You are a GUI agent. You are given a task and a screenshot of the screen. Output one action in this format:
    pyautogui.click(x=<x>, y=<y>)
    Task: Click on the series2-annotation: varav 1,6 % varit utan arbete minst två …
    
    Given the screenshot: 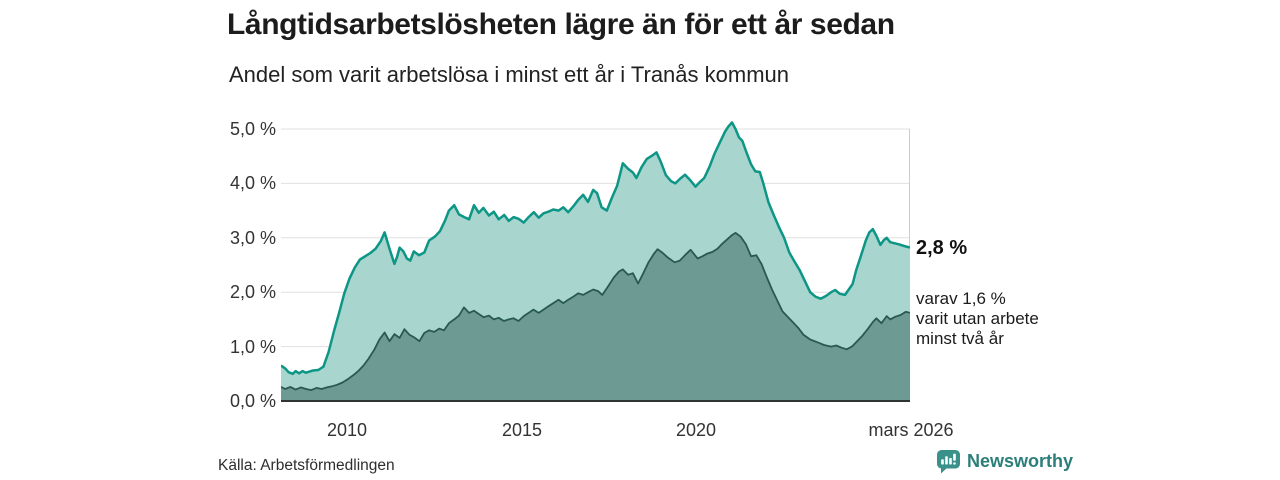 What is the action you would take?
    pyautogui.click(x=977, y=319)
    